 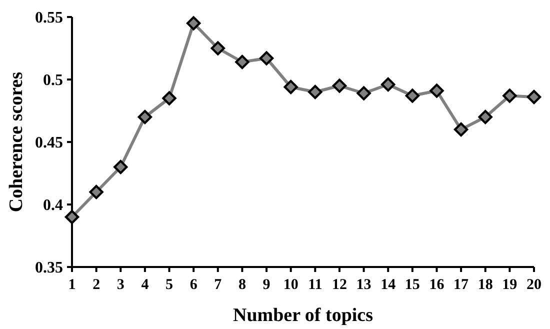 I want to click on x-tick-label: 7, so click(x=218, y=285).